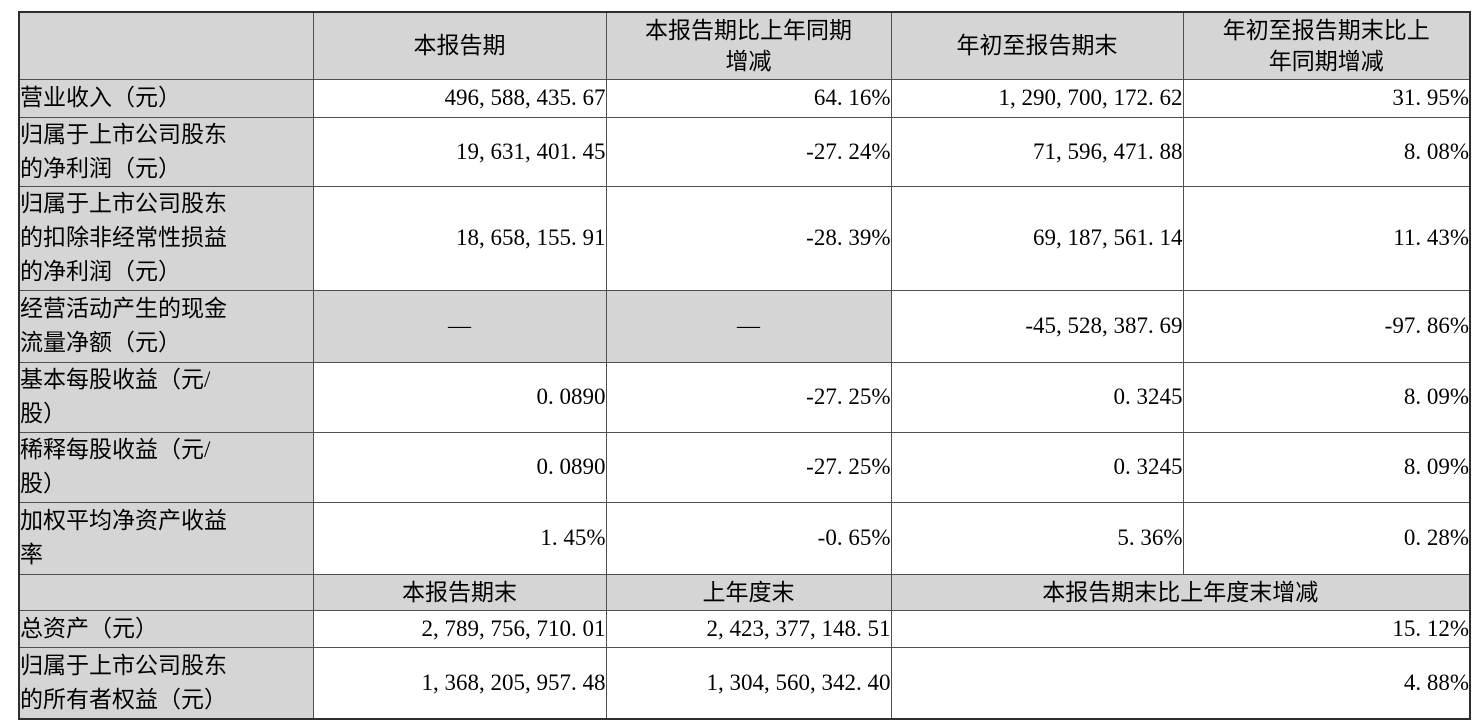  Describe the element at coordinates (748, 538) in the screenshot. I see `weighted-avg-roe-yoy-value: -0. 65%` at that location.